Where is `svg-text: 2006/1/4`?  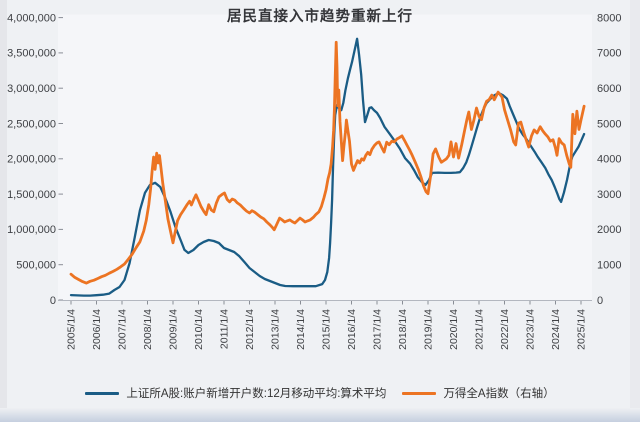 svg-text: 2006/1/4 is located at coordinates (97, 329).